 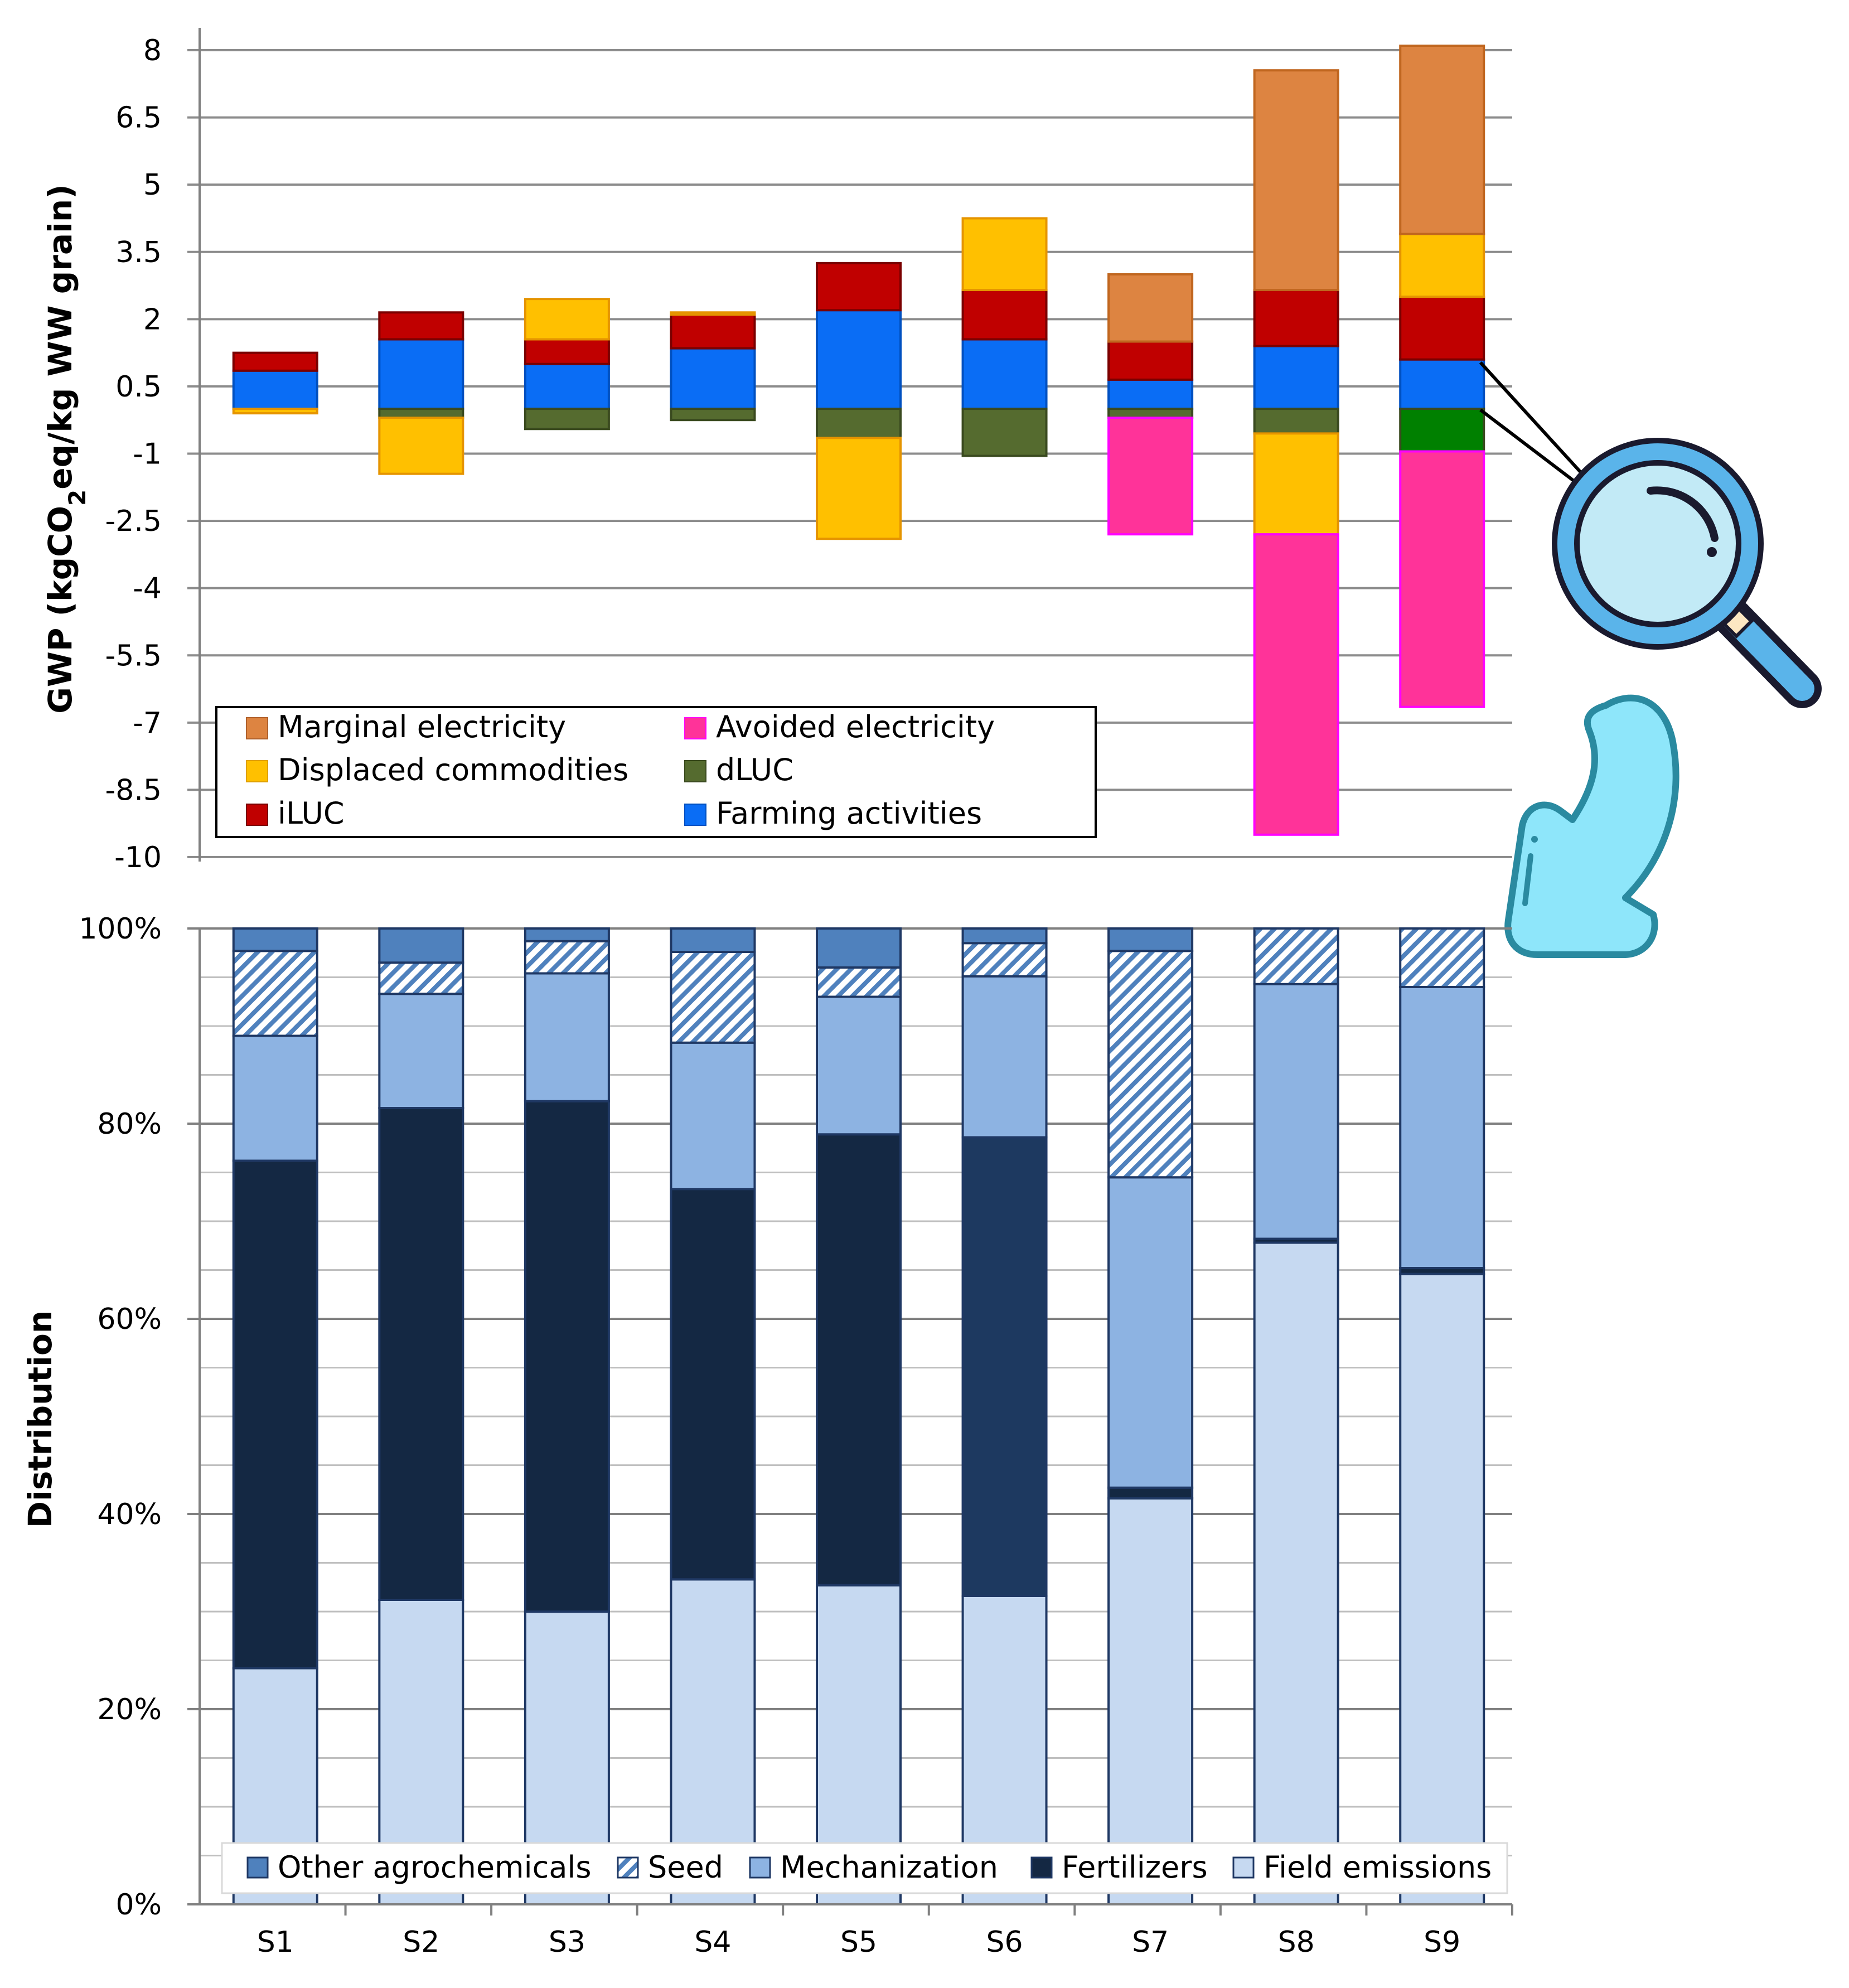 I want to click on distribution-x-tick-labels: S1 S2 S3 S4 S5 S6 S7 S8 S9, so click(x=885, y=1932).